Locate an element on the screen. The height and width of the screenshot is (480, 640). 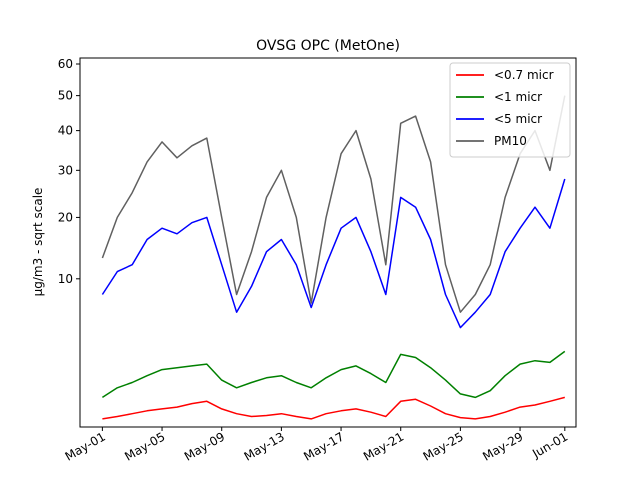
legend-label-3: PM10 is located at coordinates (510, 141).